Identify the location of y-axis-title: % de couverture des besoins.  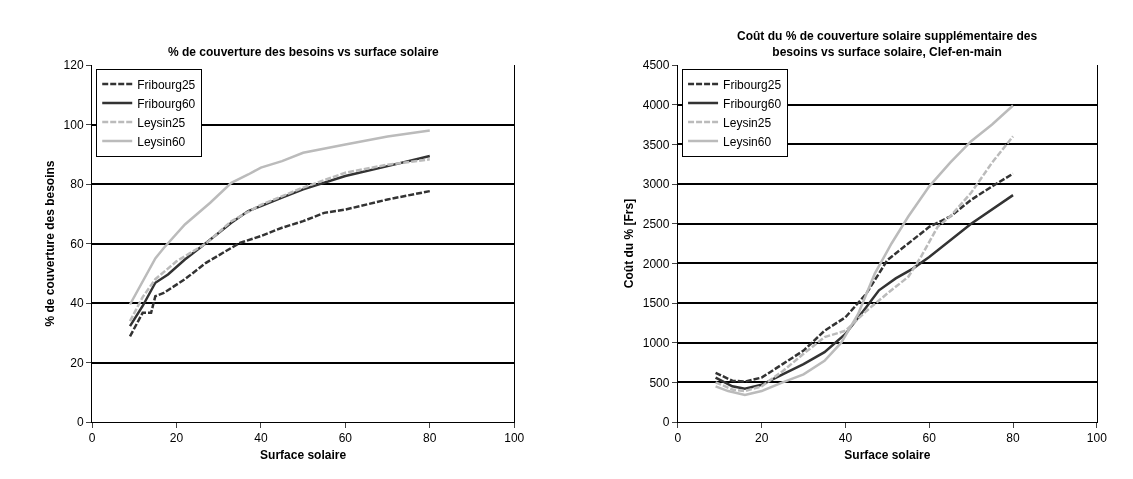
(49, 243).